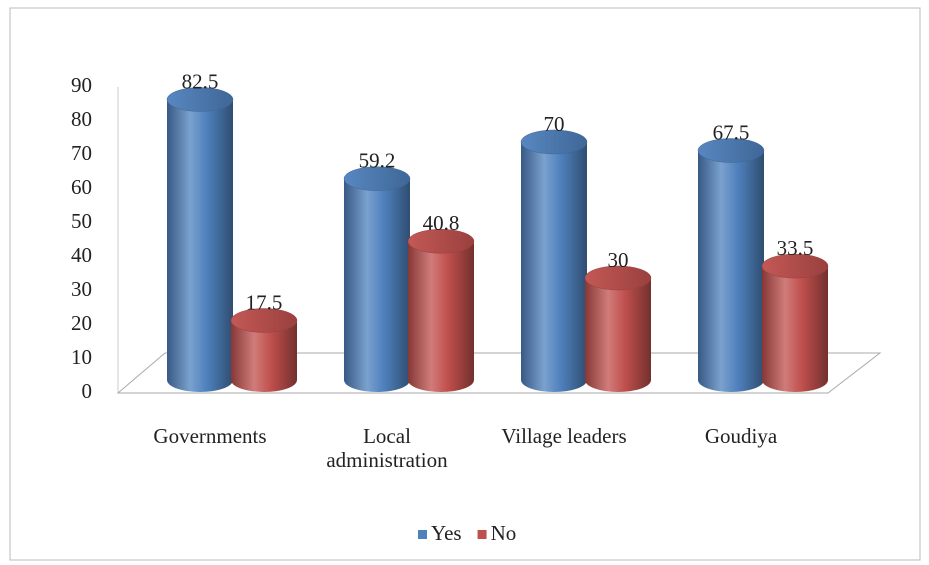  I want to click on y-tick-label: 80, so click(81, 119).